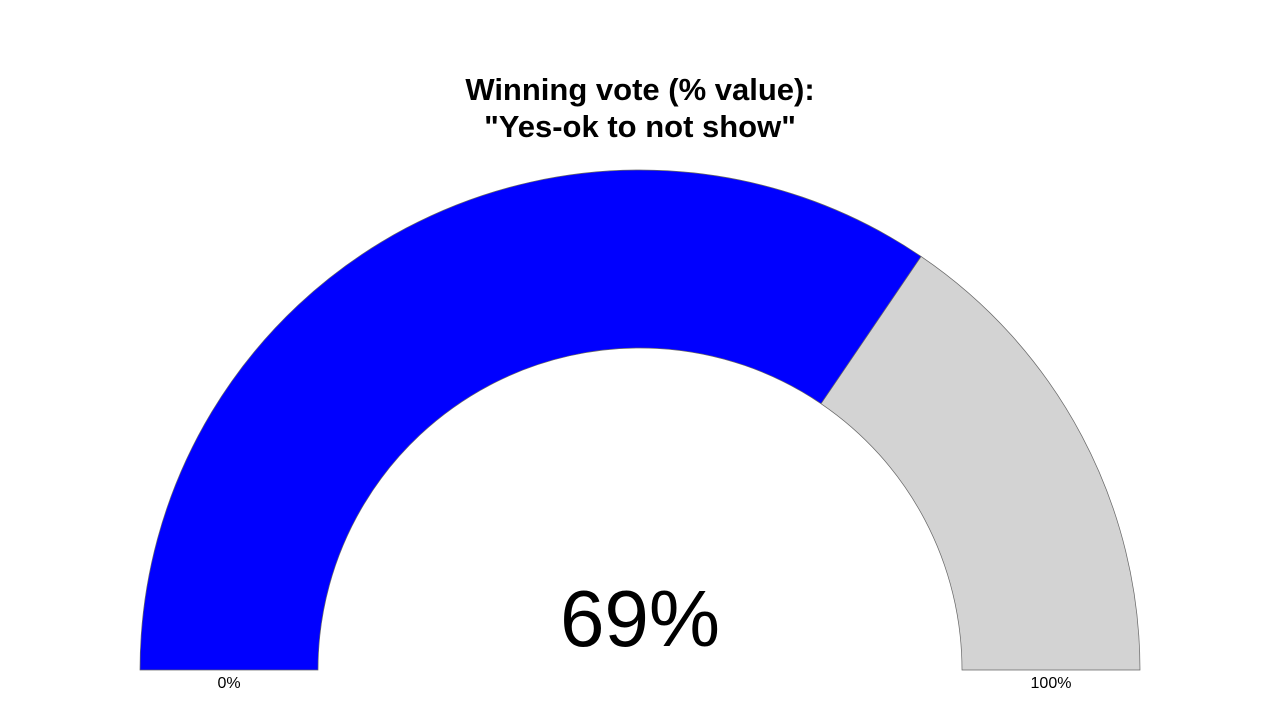 This screenshot has height=720, width=1280. Describe the element at coordinates (980, 463) in the screenshot. I see `gauge-track` at that location.